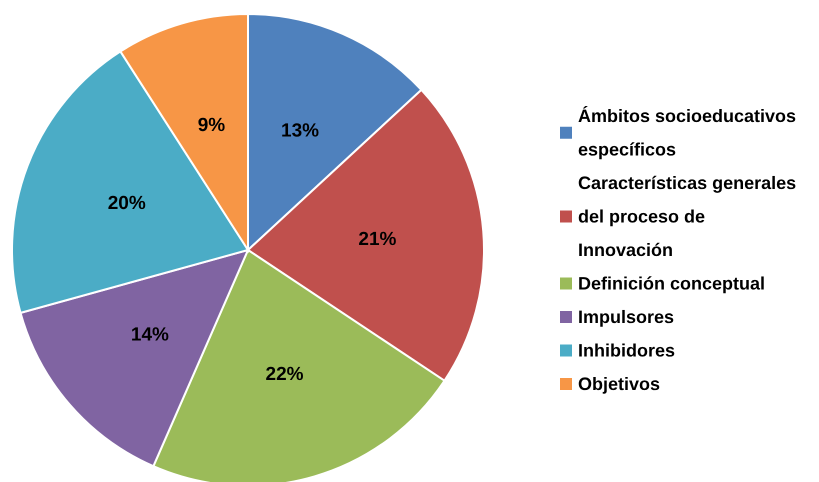 The image size is (819, 482). What do you see at coordinates (619, 384) in the screenshot?
I see `legend-label: Objetivos` at bounding box center [619, 384].